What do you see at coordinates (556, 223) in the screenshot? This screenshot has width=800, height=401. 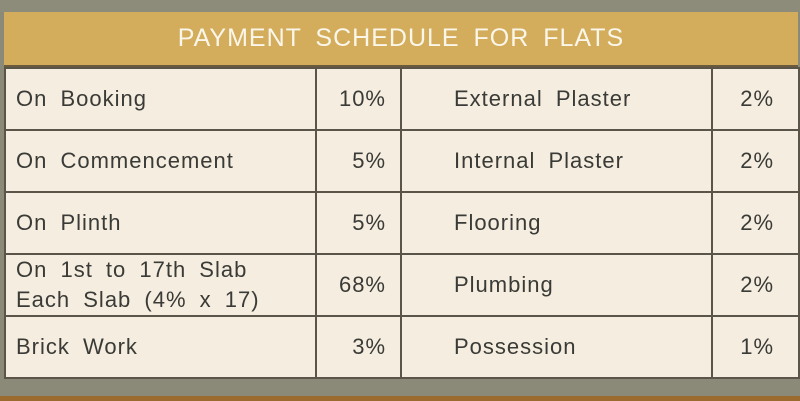 I see `stage-cell: Flooring` at bounding box center [556, 223].